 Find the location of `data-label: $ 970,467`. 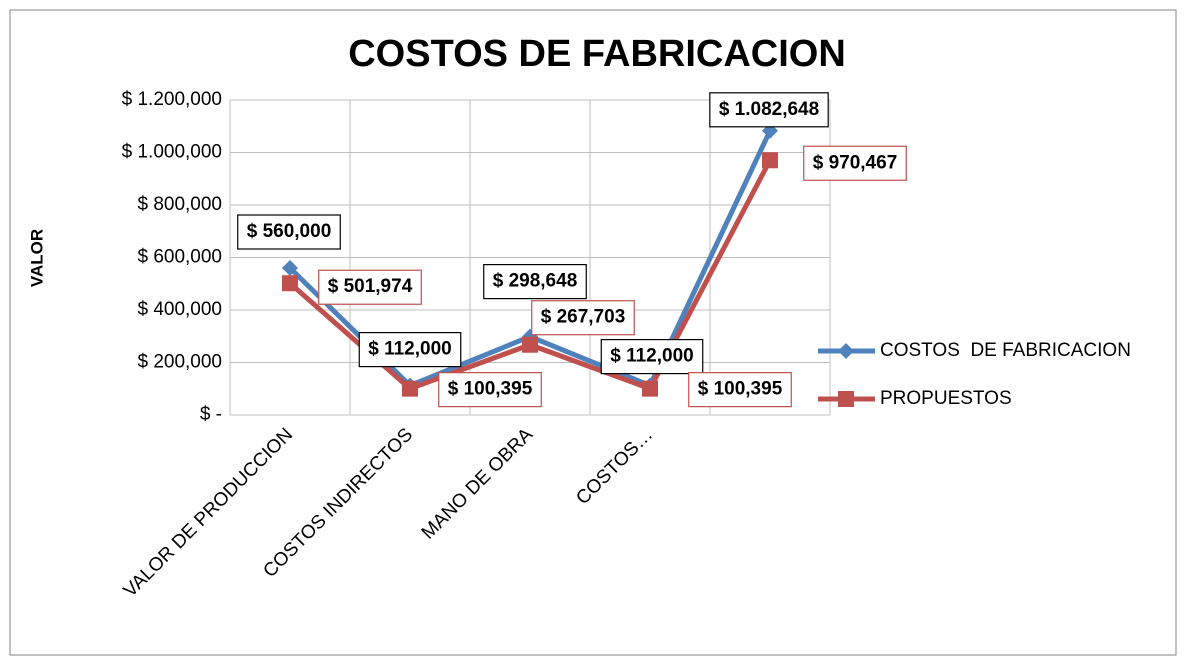

data-label: $ 970,467 is located at coordinates (855, 162).